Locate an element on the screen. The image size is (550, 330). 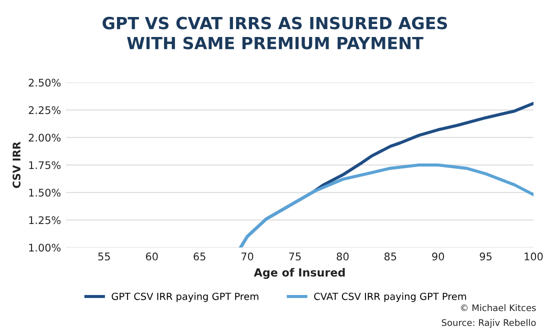
y-axis-title: CSV IRR is located at coordinates (16, 165).